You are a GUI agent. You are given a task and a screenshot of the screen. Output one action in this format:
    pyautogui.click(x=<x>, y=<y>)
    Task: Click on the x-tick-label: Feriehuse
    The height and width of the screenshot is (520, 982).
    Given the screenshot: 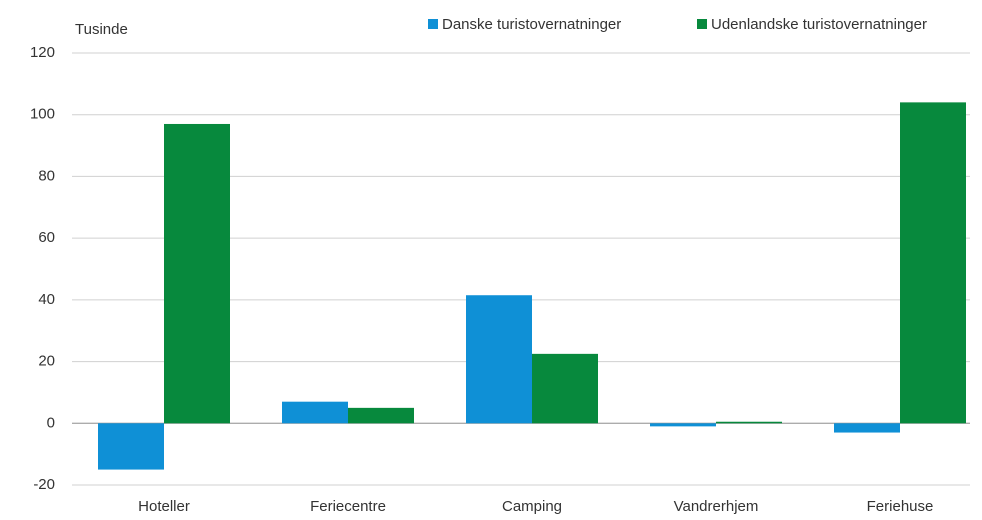 What is the action you would take?
    pyautogui.click(x=900, y=506)
    